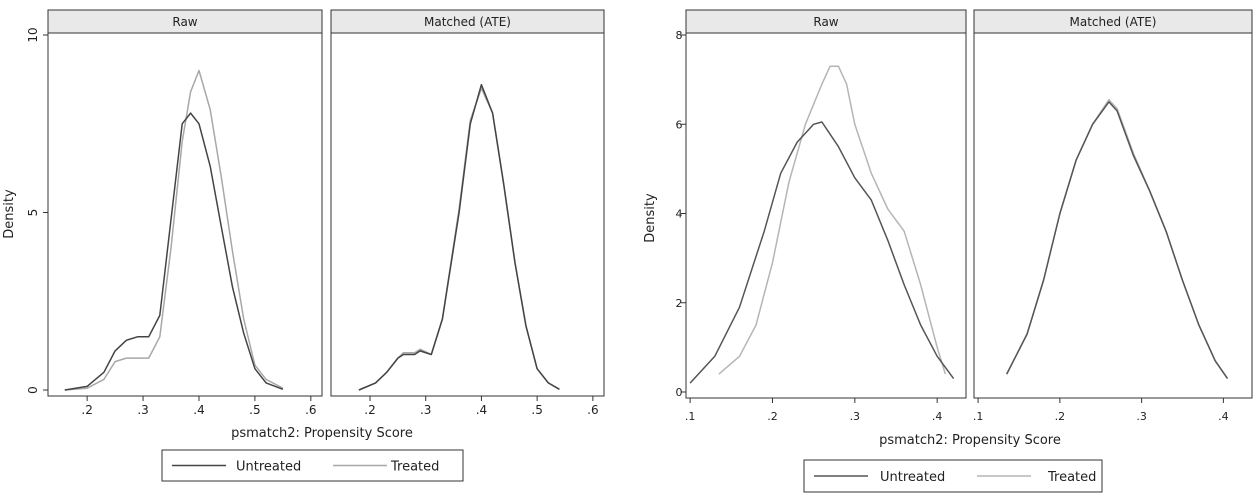  Describe the element at coordinates (33, 34) in the screenshot. I see `y-tick-label: 10` at that location.